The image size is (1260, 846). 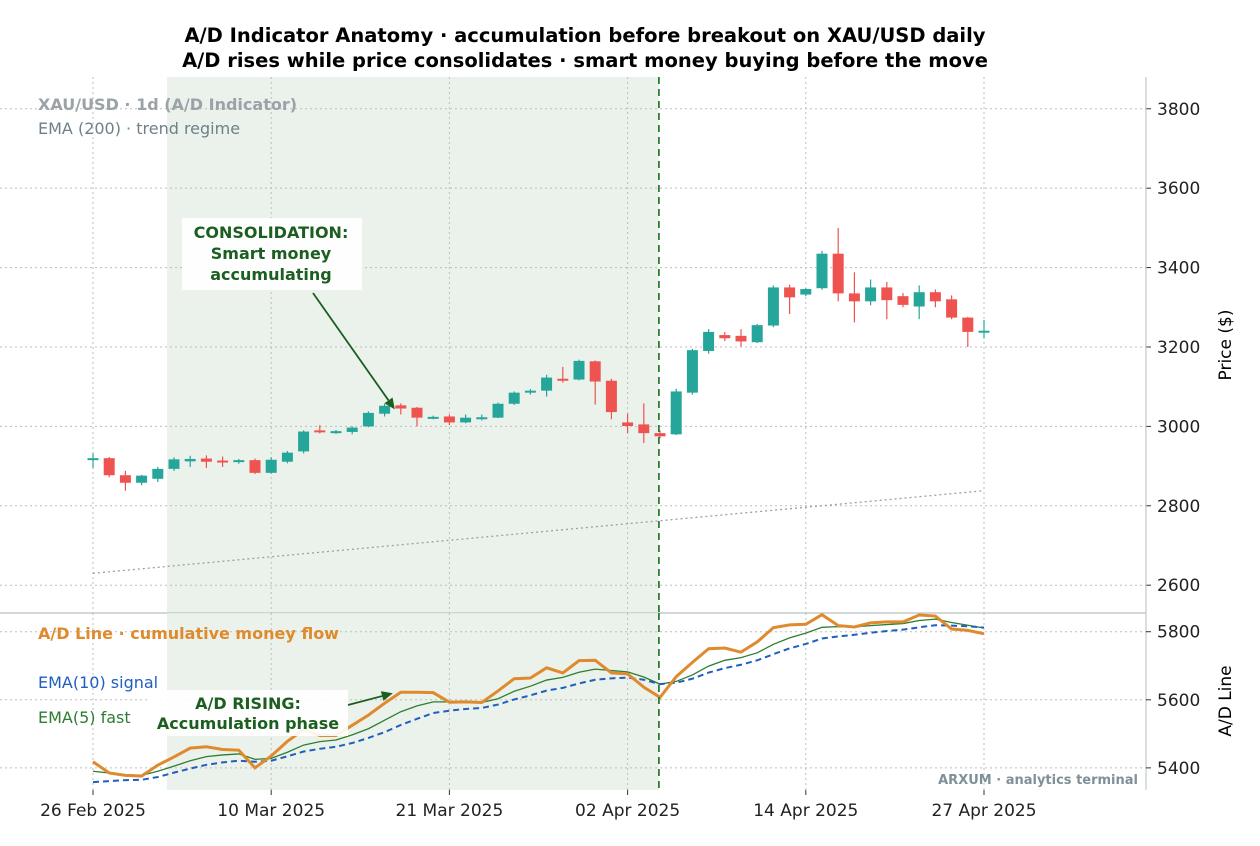 I want to click on x-tick-label: 27 Apr 2025, so click(x=983, y=811).